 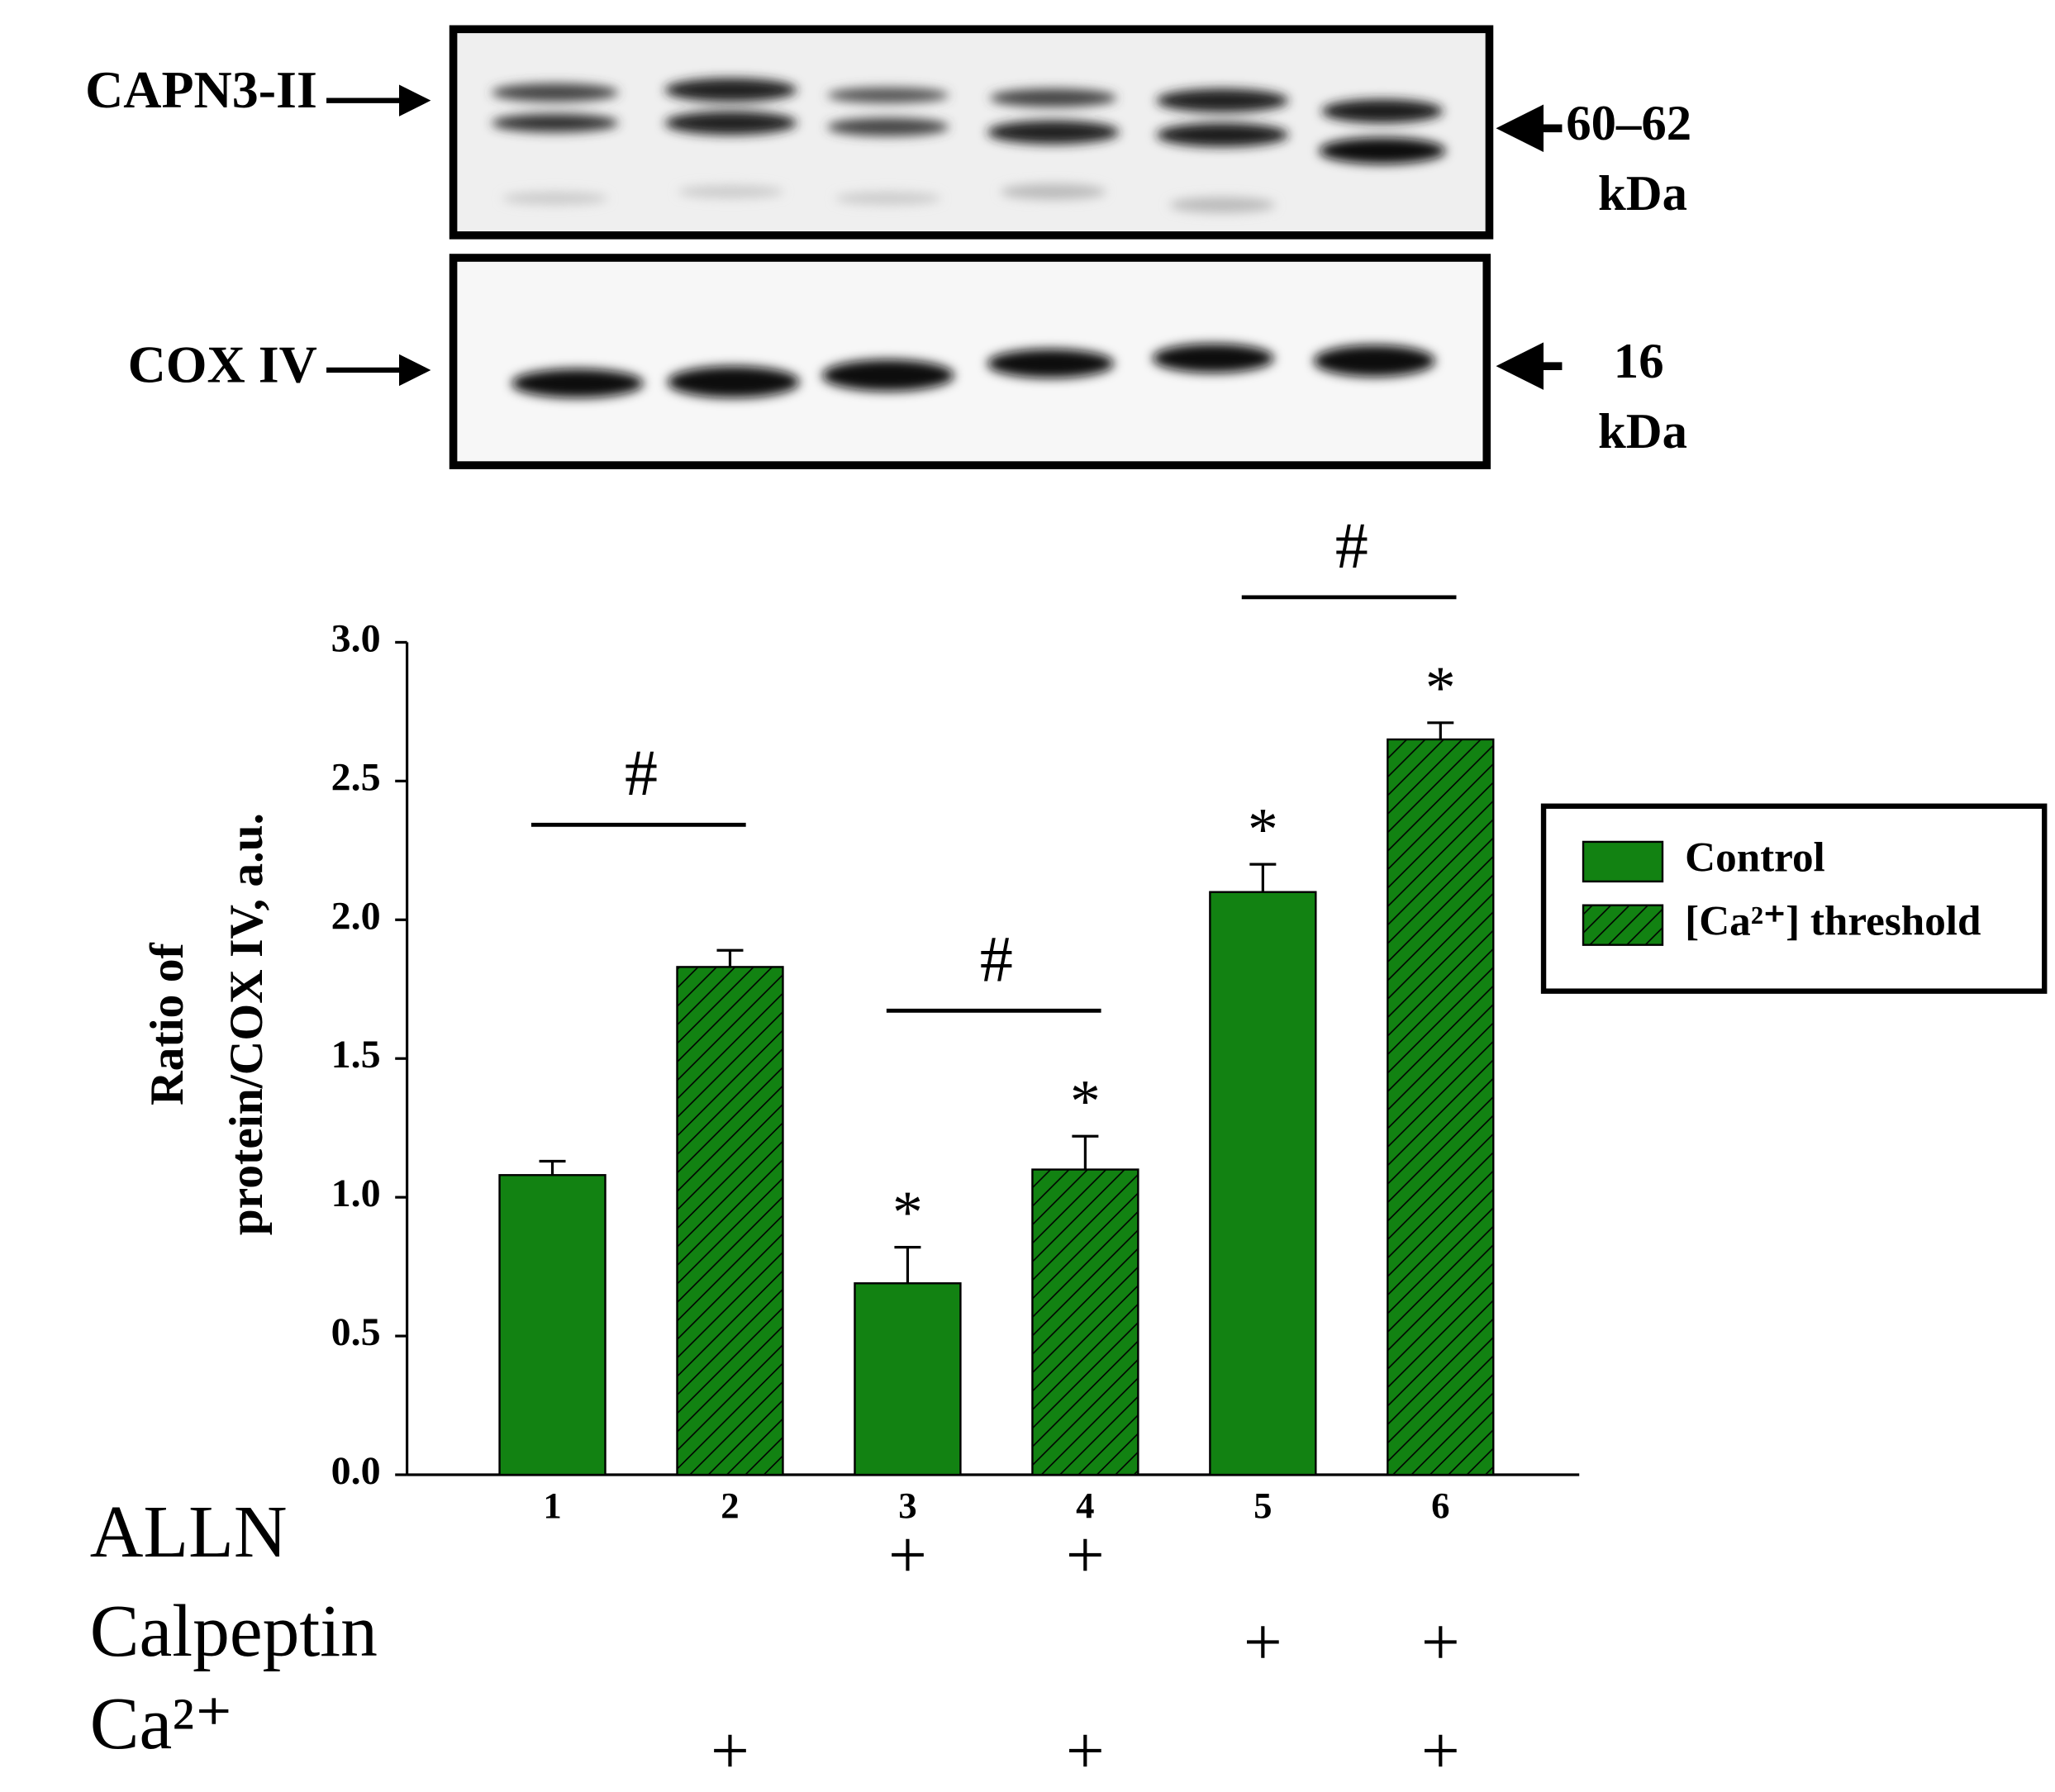 I want to click on y-axis-label: Ratio of, so click(x=167, y=1023).